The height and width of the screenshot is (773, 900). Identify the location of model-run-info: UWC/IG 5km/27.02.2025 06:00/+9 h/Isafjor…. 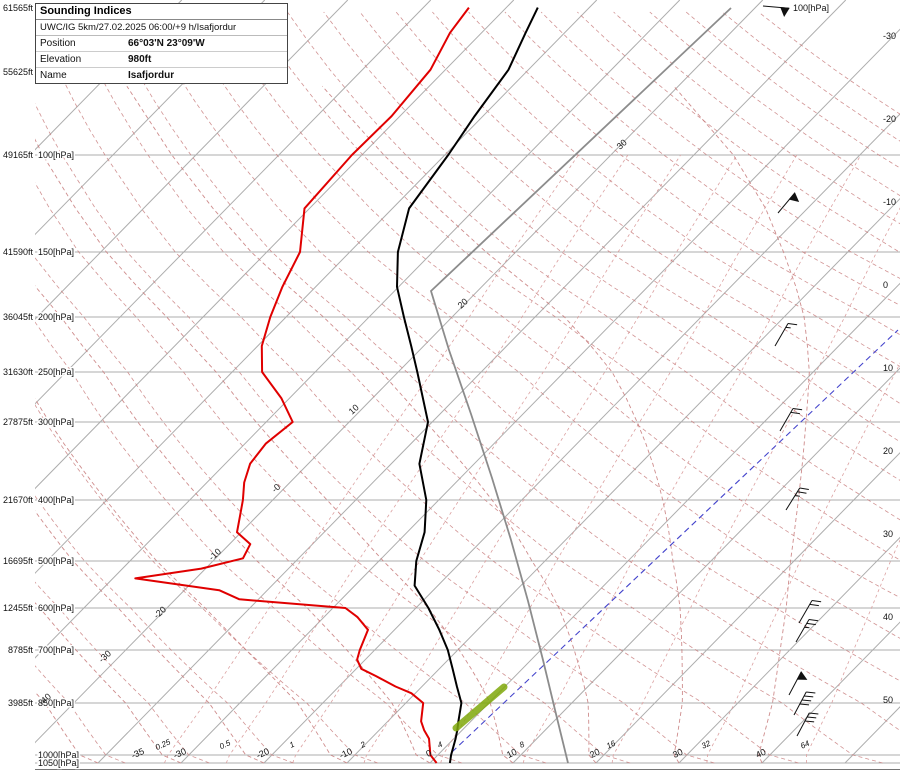
(161, 28).